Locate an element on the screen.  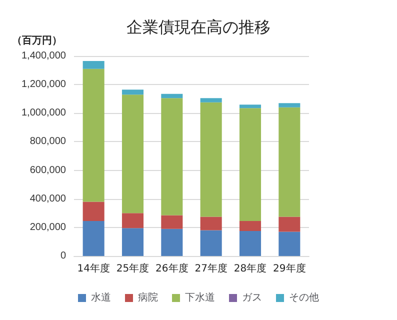
y-axis-title: （百万円） is located at coordinates (37, 41).